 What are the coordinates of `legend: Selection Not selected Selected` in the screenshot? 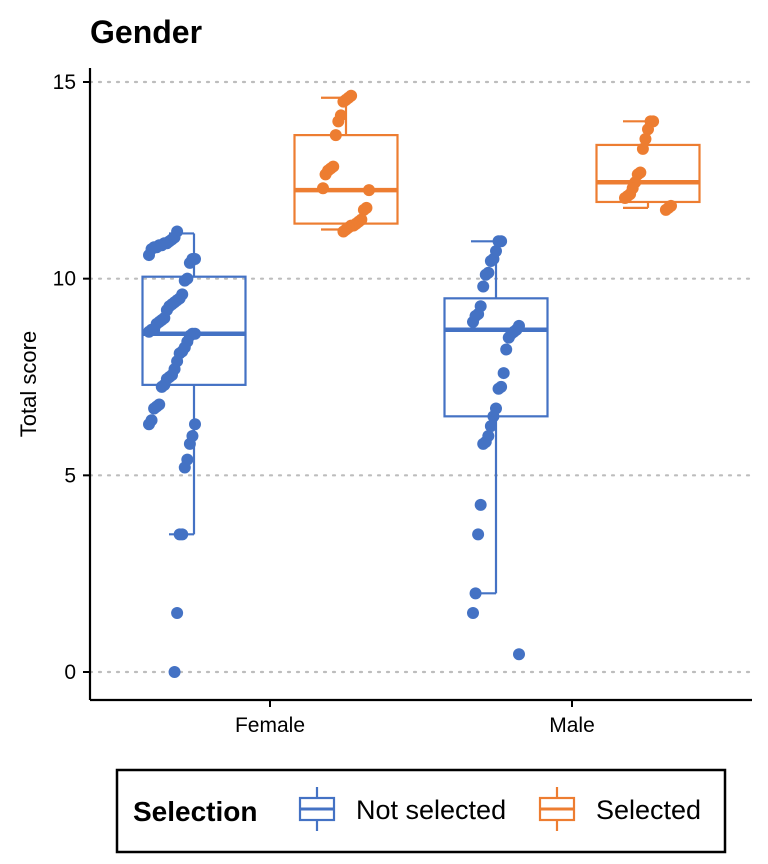 It's located at (421, 811).